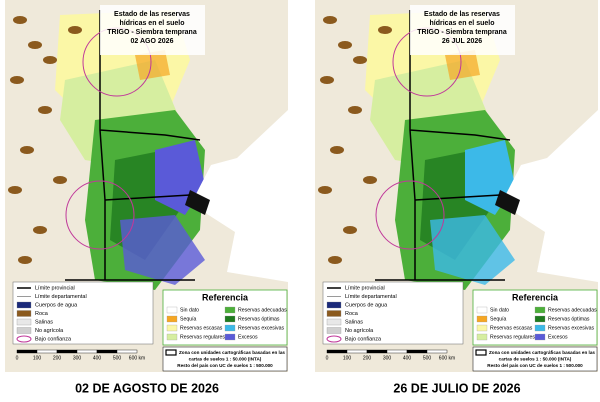 This screenshot has width=600, height=402. Describe the element at coordinates (535, 359) in the screenshot. I see `note-text: cartas de suelos 1 : 50.000 (INTA)` at that location.